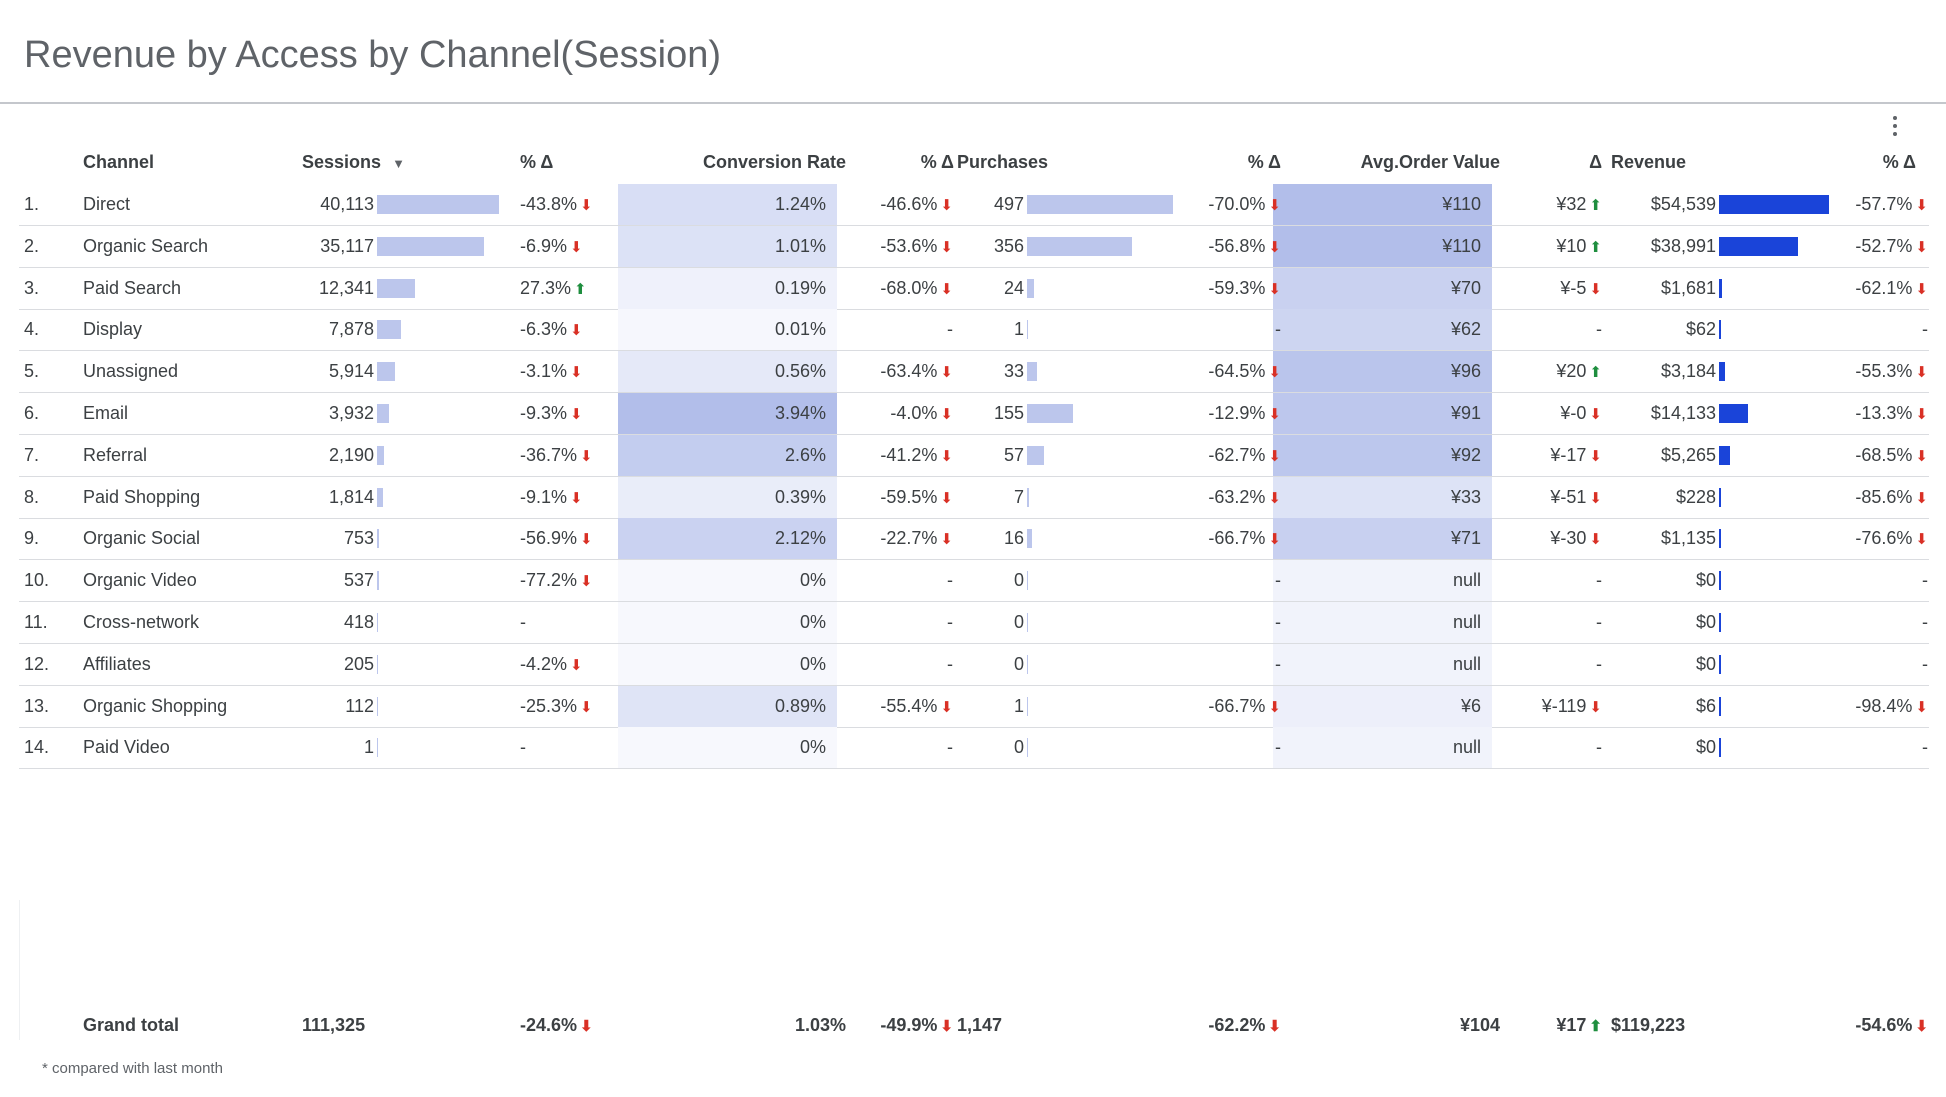 Image resolution: width=1946 pixels, height=1097 pixels. What do you see at coordinates (546, 287) in the screenshot?
I see `sessions-pct-value: 27.3%` at bounding box center [546, 287].